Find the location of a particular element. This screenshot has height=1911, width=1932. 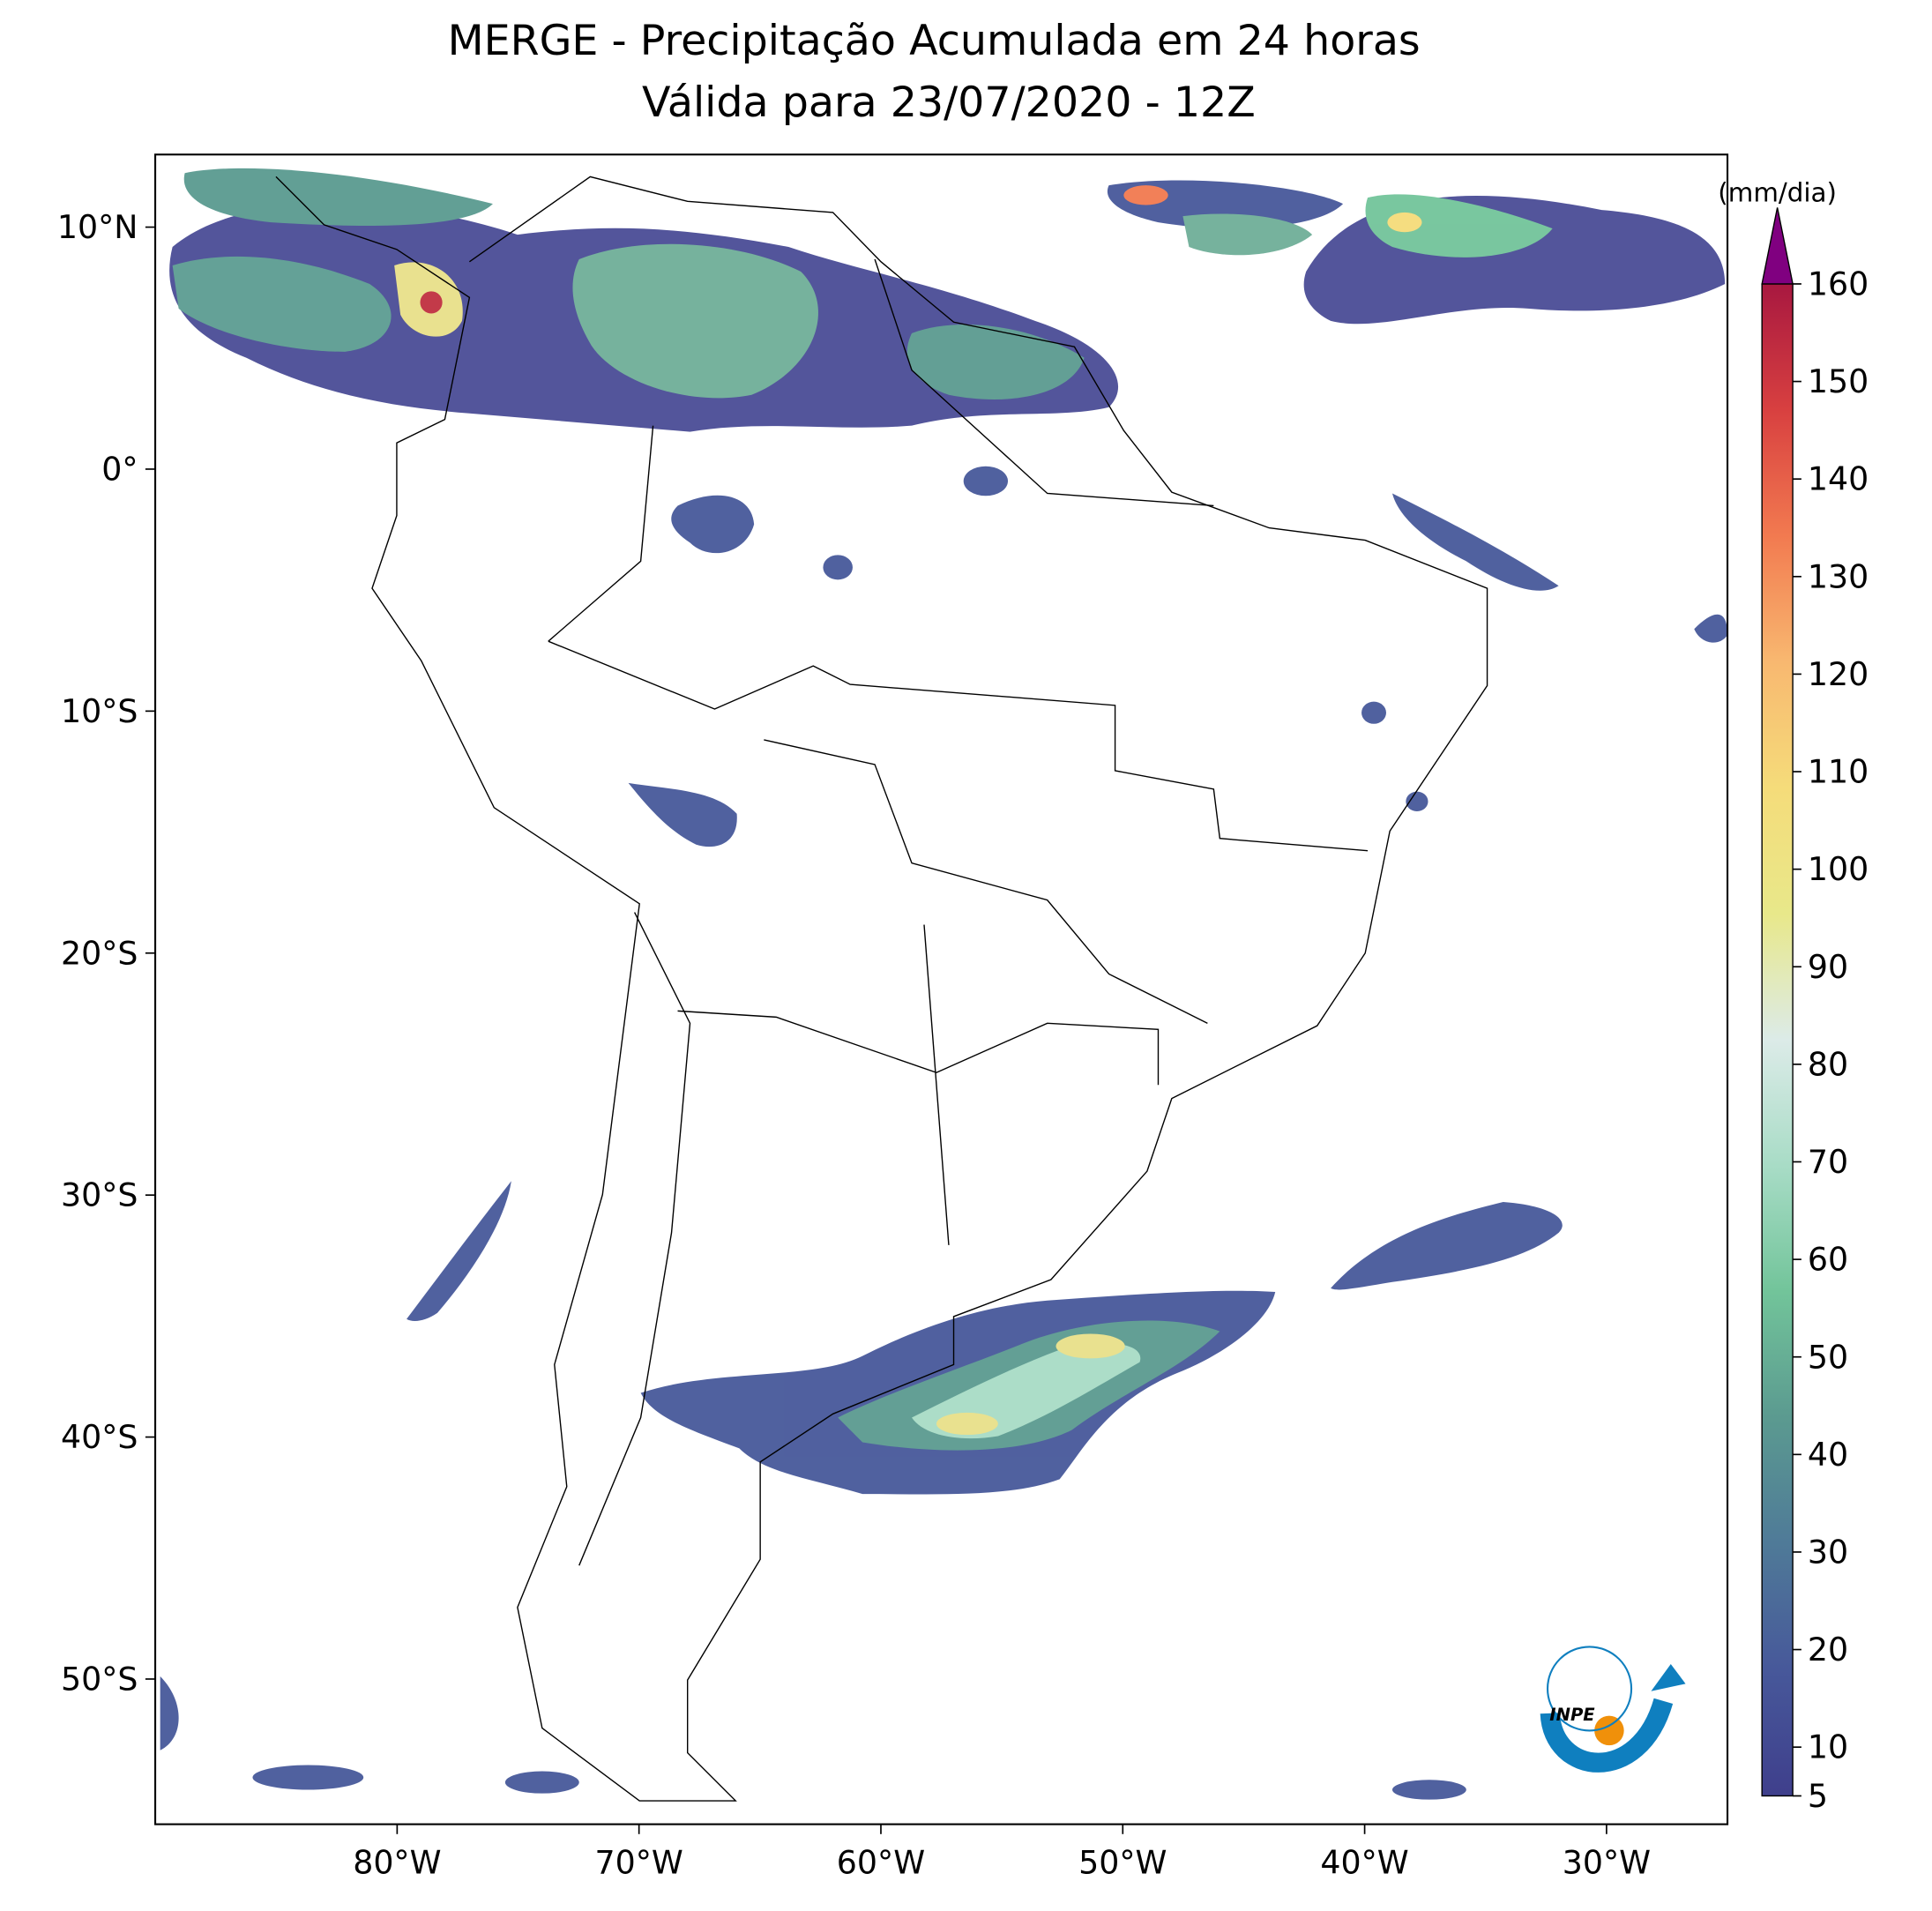

x-tick-label: 70°W is located at coordinates (639, 1863).